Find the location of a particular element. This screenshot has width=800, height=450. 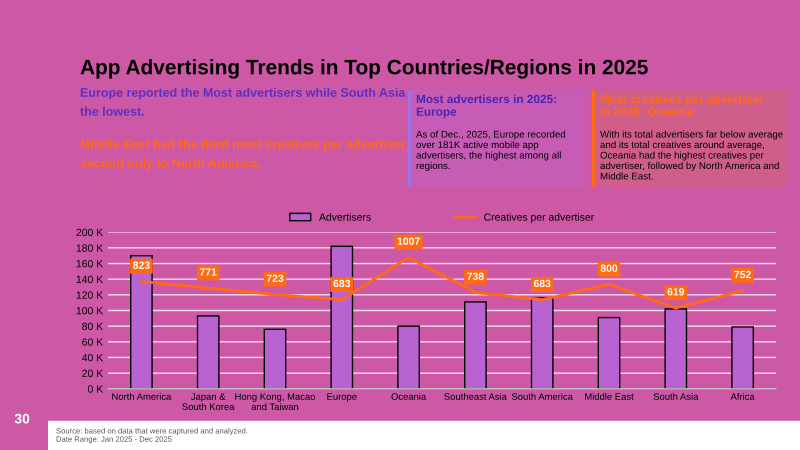

chart-title: App Advertising Trends in Top Countries/Regions in 2025 is located at coordinates (364, 69).